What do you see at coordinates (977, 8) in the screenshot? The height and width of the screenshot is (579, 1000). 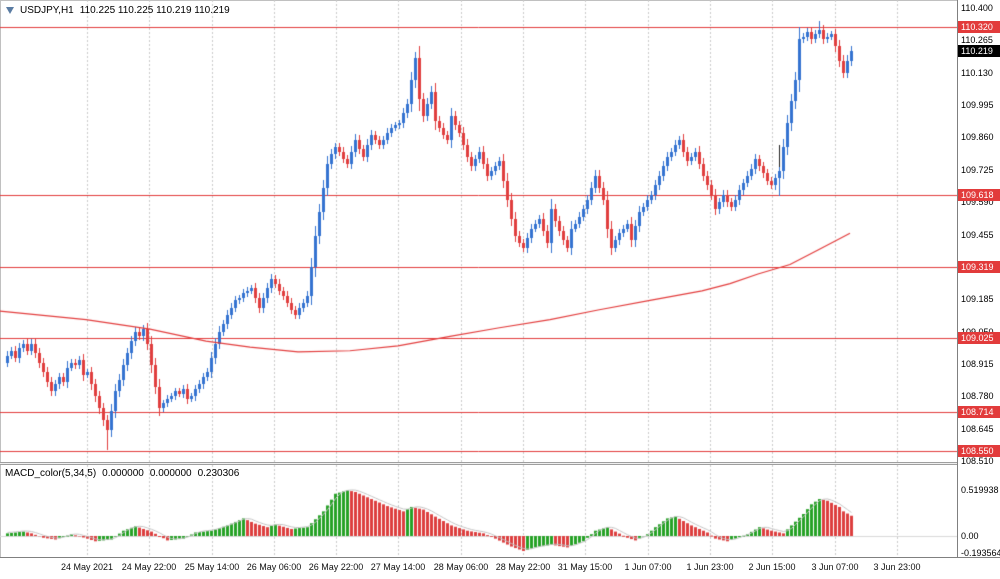 I see `price-axis-label: 110.400` at bounding box center [977, 8].